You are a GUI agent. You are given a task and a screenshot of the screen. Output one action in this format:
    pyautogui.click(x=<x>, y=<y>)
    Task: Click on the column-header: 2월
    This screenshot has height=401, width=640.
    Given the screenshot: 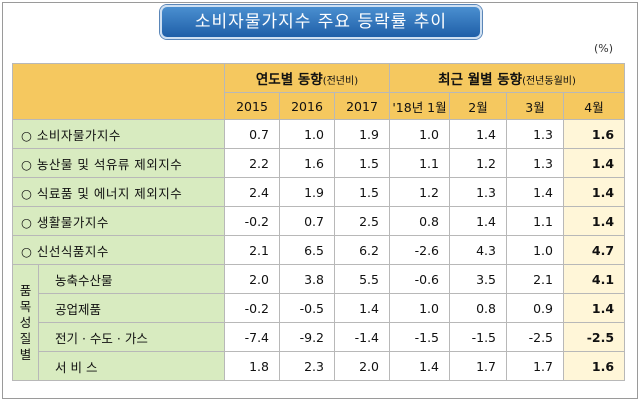 What is the action you would take?
    pyautogui.click(x=478, y=106)
    